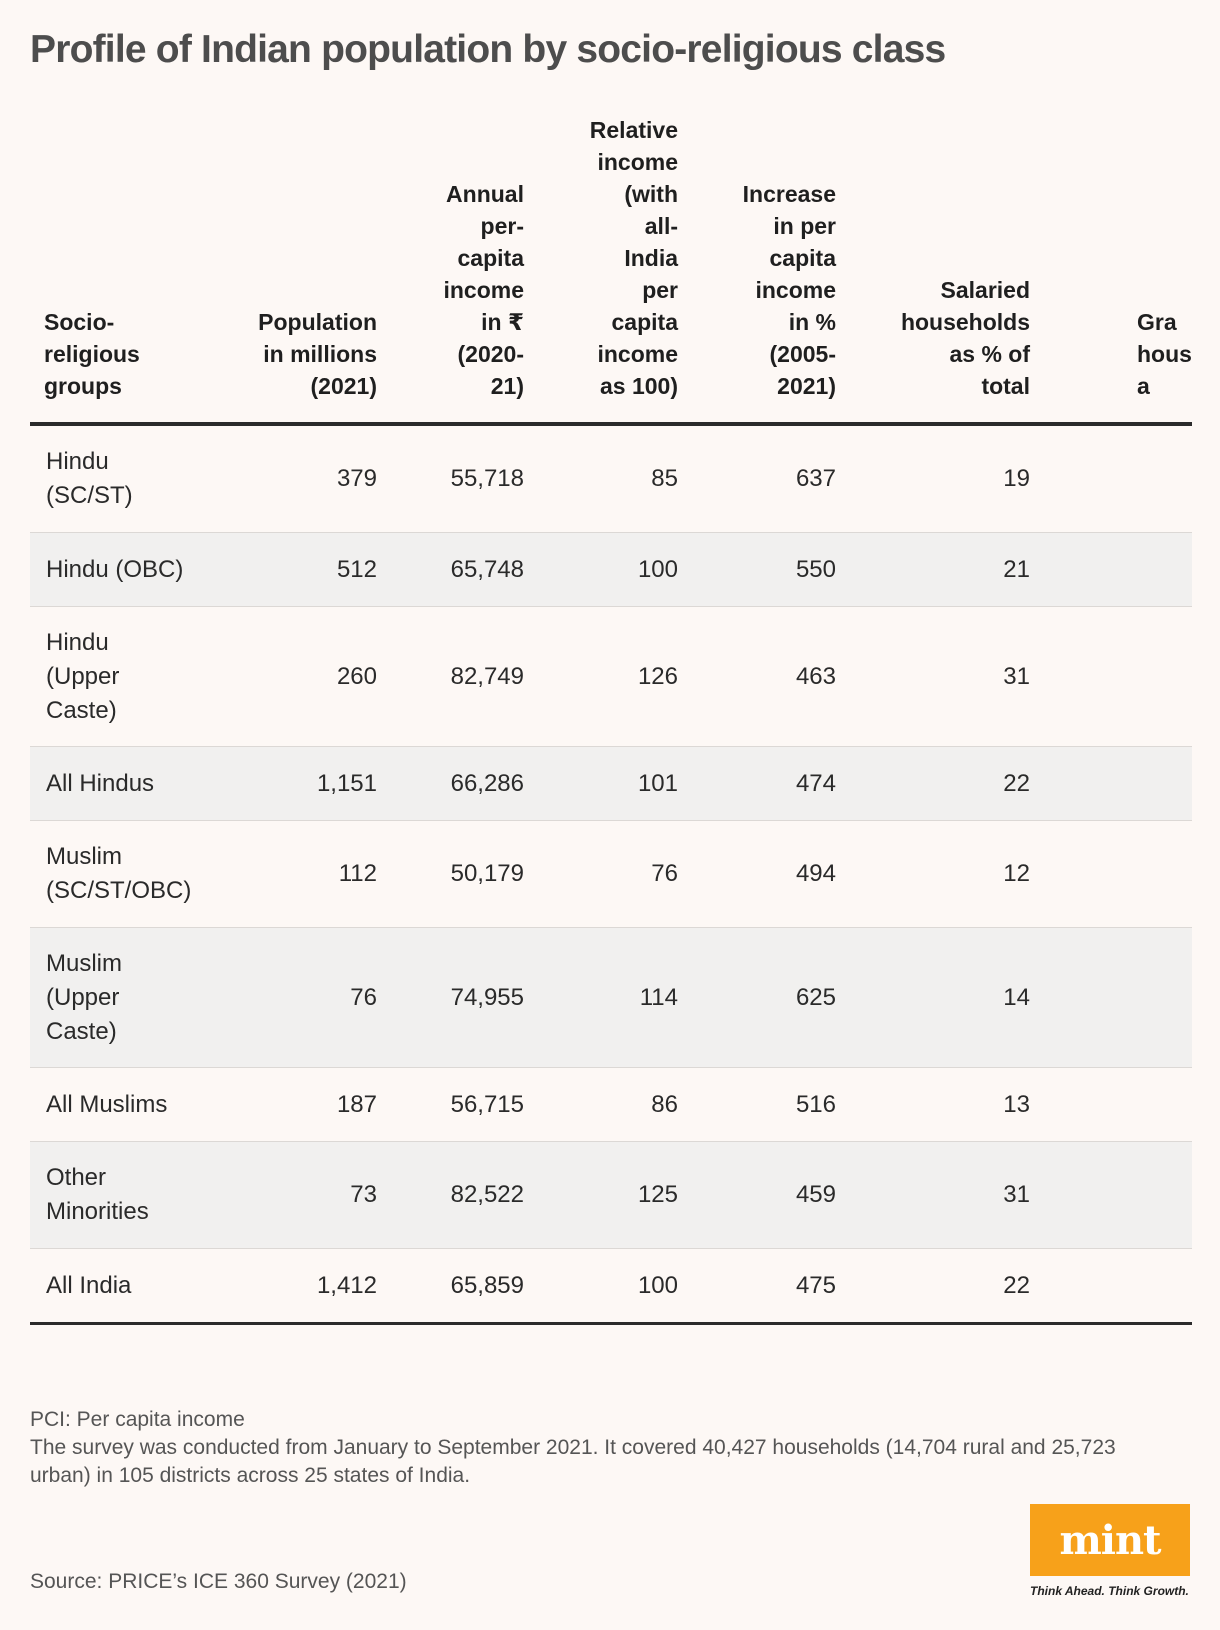  I want to click on column-header-salaried: Salaried households as % of total, so click(965, 338).